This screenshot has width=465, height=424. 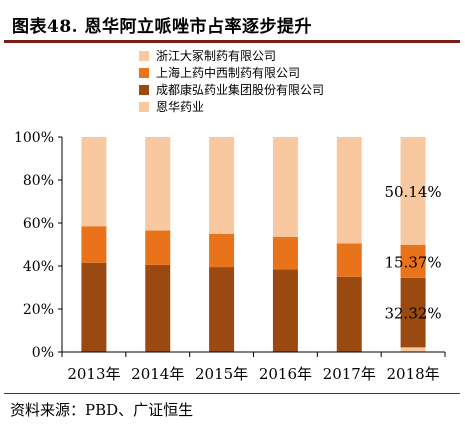 I want to click on annotations: 50.14% 15.37% 32.32%, so click(x=412, y=253).